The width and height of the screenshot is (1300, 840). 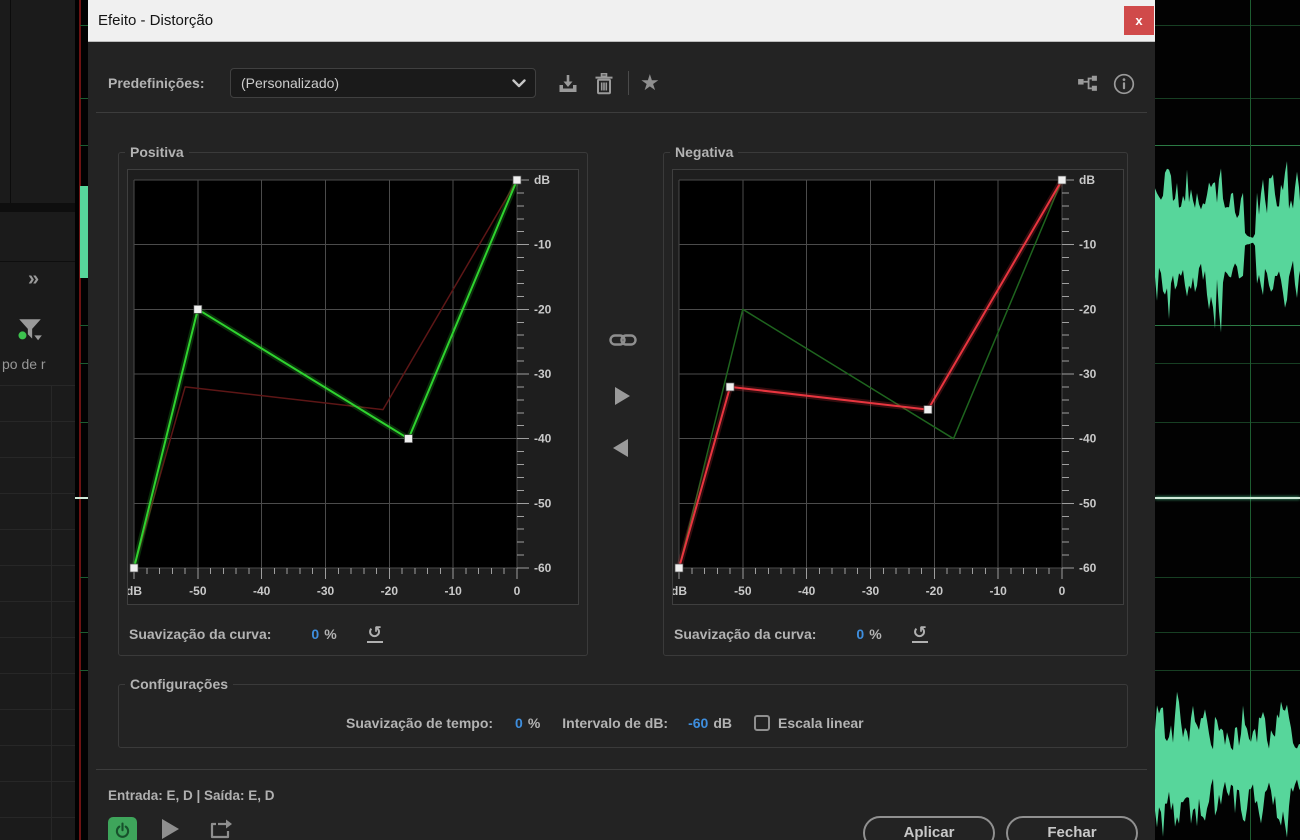 What do you see at coordinates (519, 83) in the screenshot?
I see `chevron-down-icon` at bounding box center [519, 83].